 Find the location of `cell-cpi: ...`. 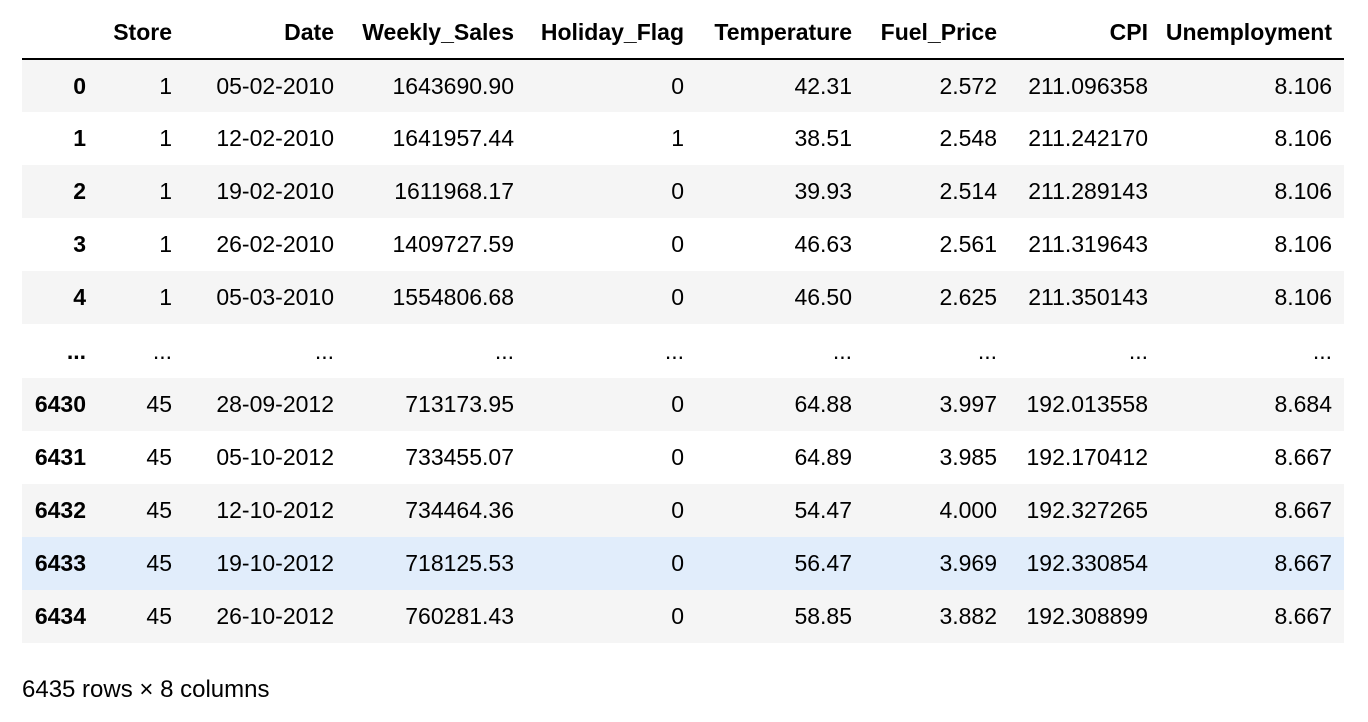

cell-cpi: ... is located at coordinates (1138, 350).